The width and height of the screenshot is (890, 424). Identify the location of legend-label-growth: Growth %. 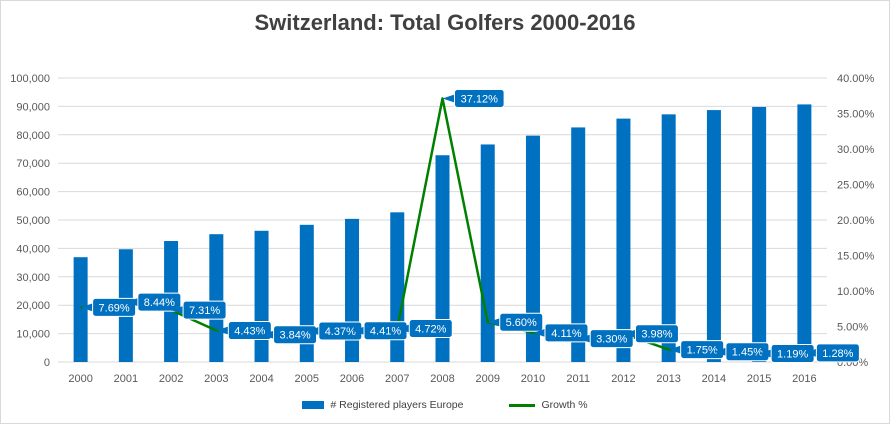
(564, 405).